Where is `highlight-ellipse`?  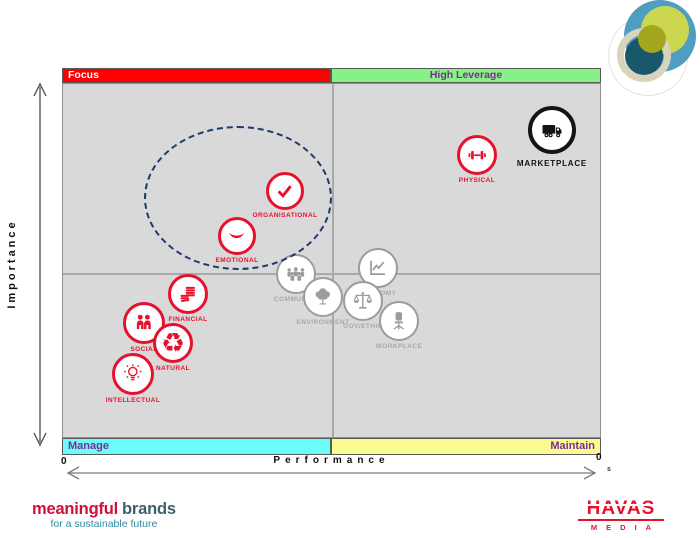
highlight-ellipse is located at coordinates (238, 198).